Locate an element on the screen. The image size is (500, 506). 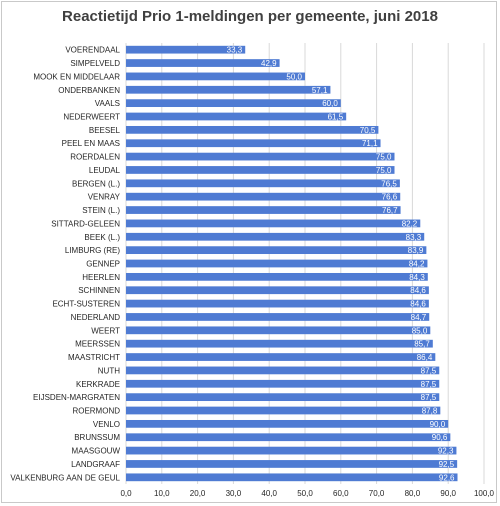
category-label: VAALS is located at coordinates (107, 103).